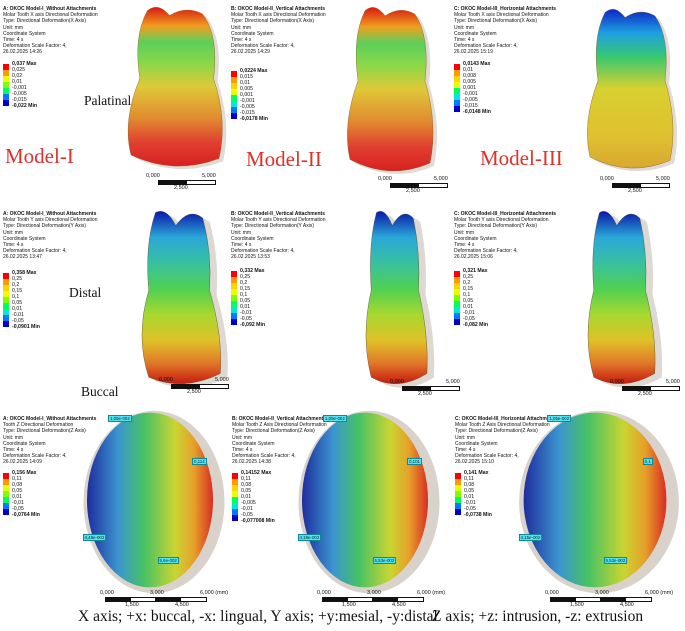 The image size is (685, 631). I want to click on panel-info-line: Type: Directional Deformation(Y Axis), so click(44, 226).